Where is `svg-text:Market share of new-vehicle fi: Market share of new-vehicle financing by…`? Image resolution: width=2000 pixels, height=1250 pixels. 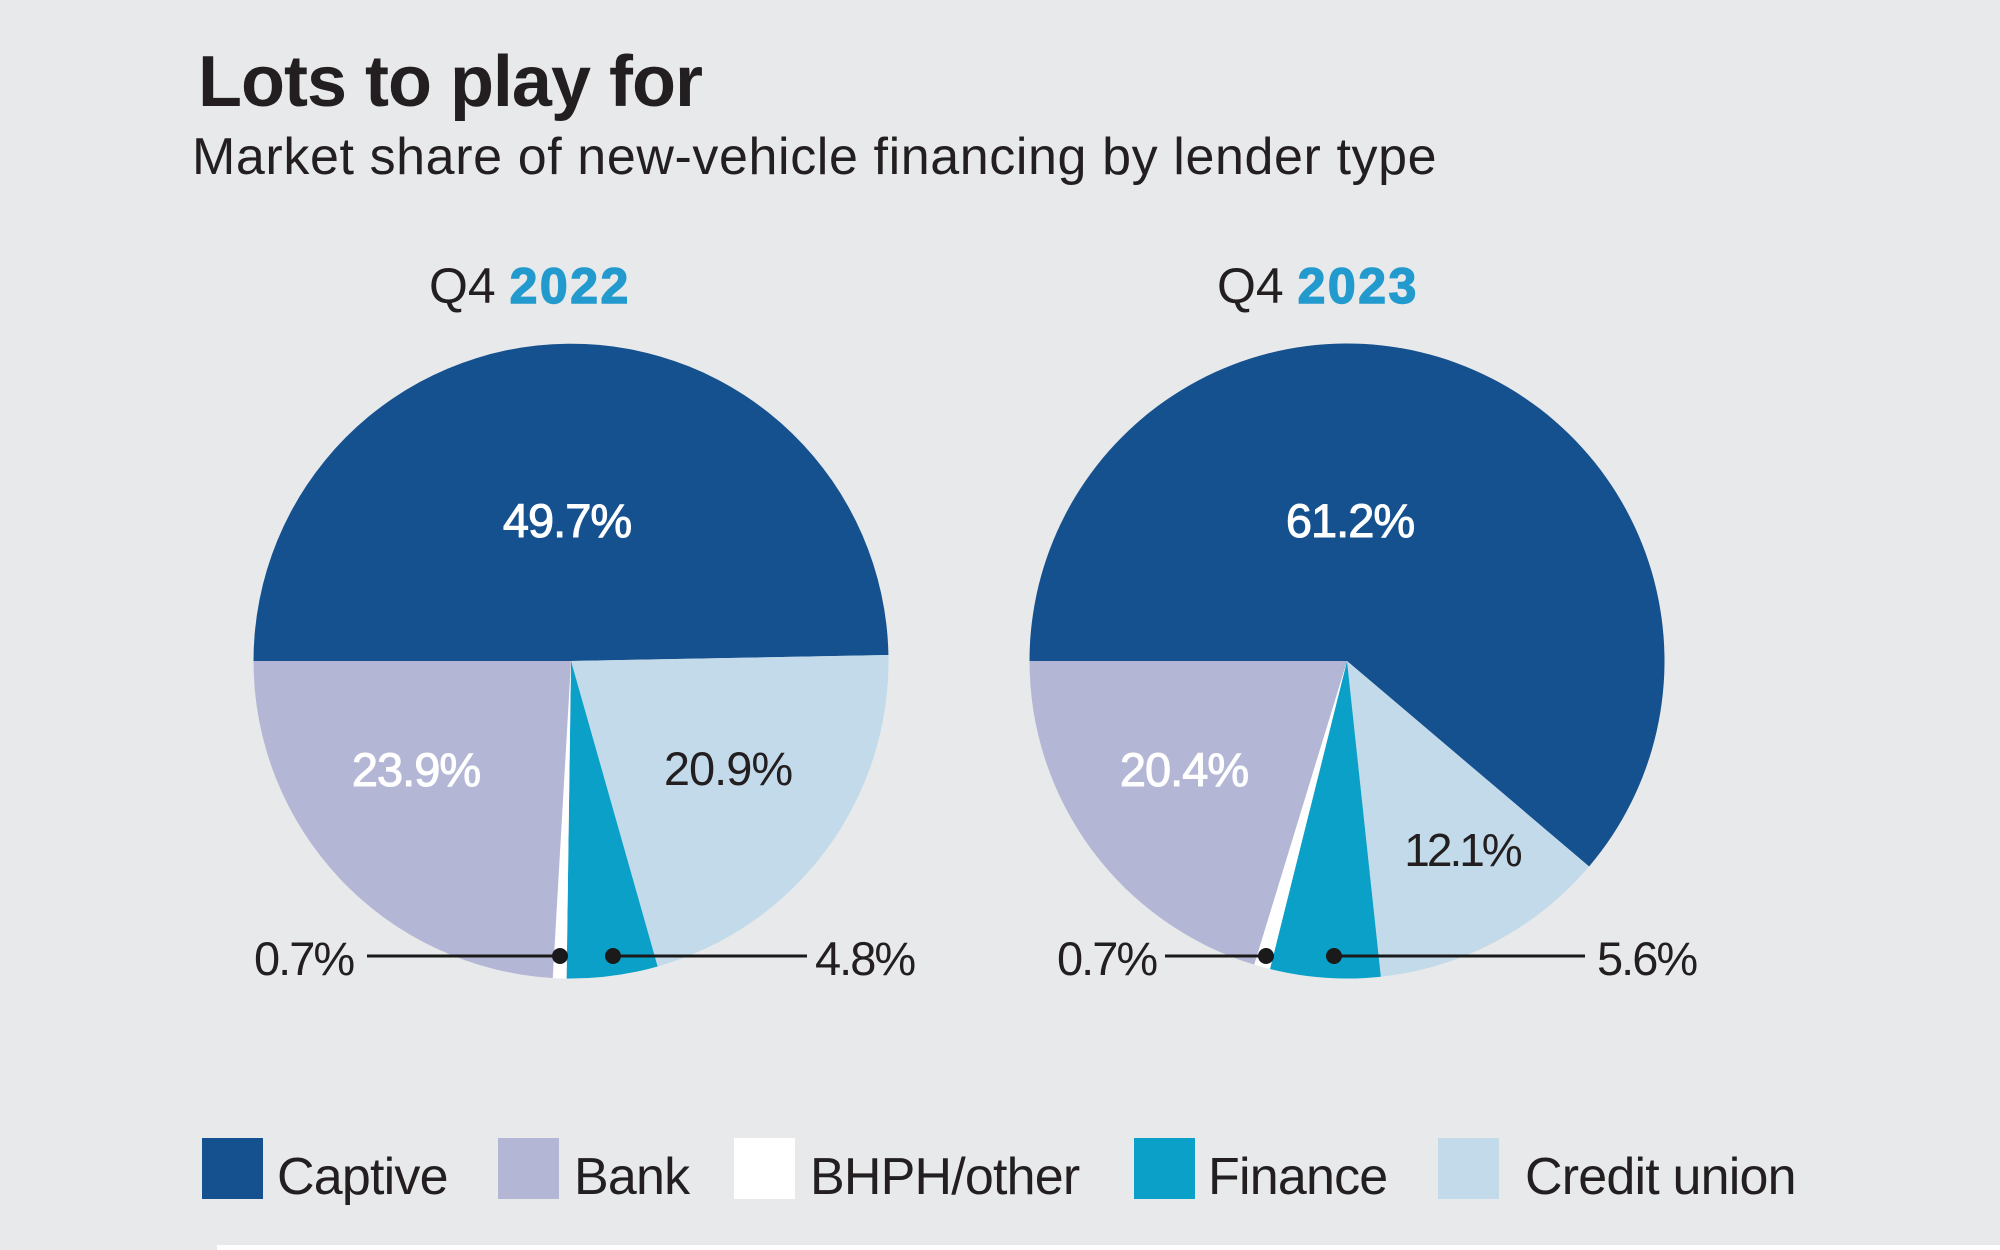 svg-text:Market share of new-vehicle fi: Market share of new-vehicle financing by… is located at coordinates (814, 157).